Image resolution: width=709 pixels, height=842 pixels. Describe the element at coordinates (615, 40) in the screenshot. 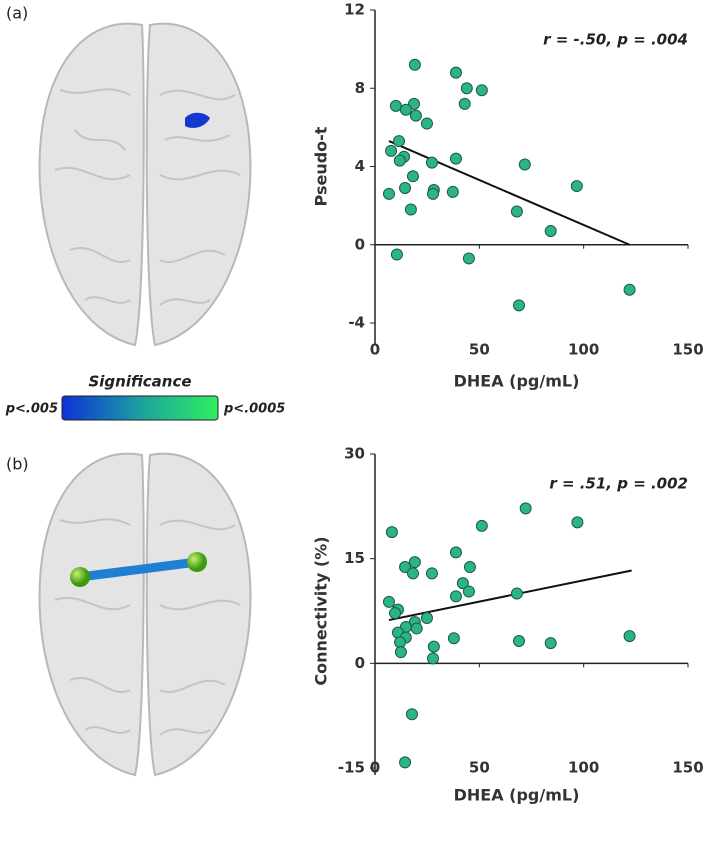

I see `annotation: r = -.50, p = .004` at that location.